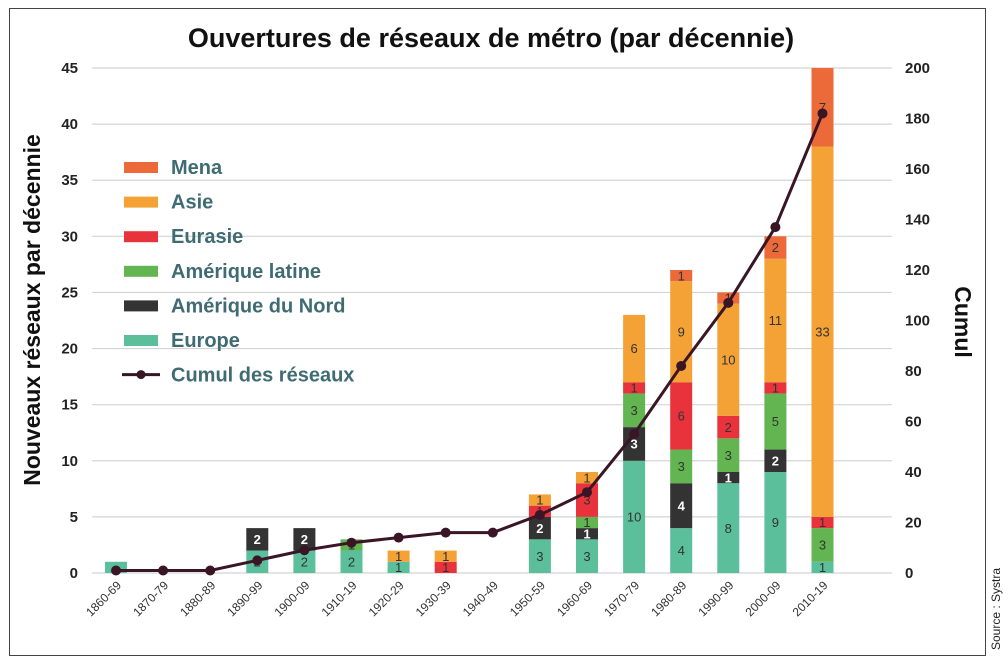 This screenshot has width=1008, height=668. I want to click on y-tick-label: 15, so click(69, 405).